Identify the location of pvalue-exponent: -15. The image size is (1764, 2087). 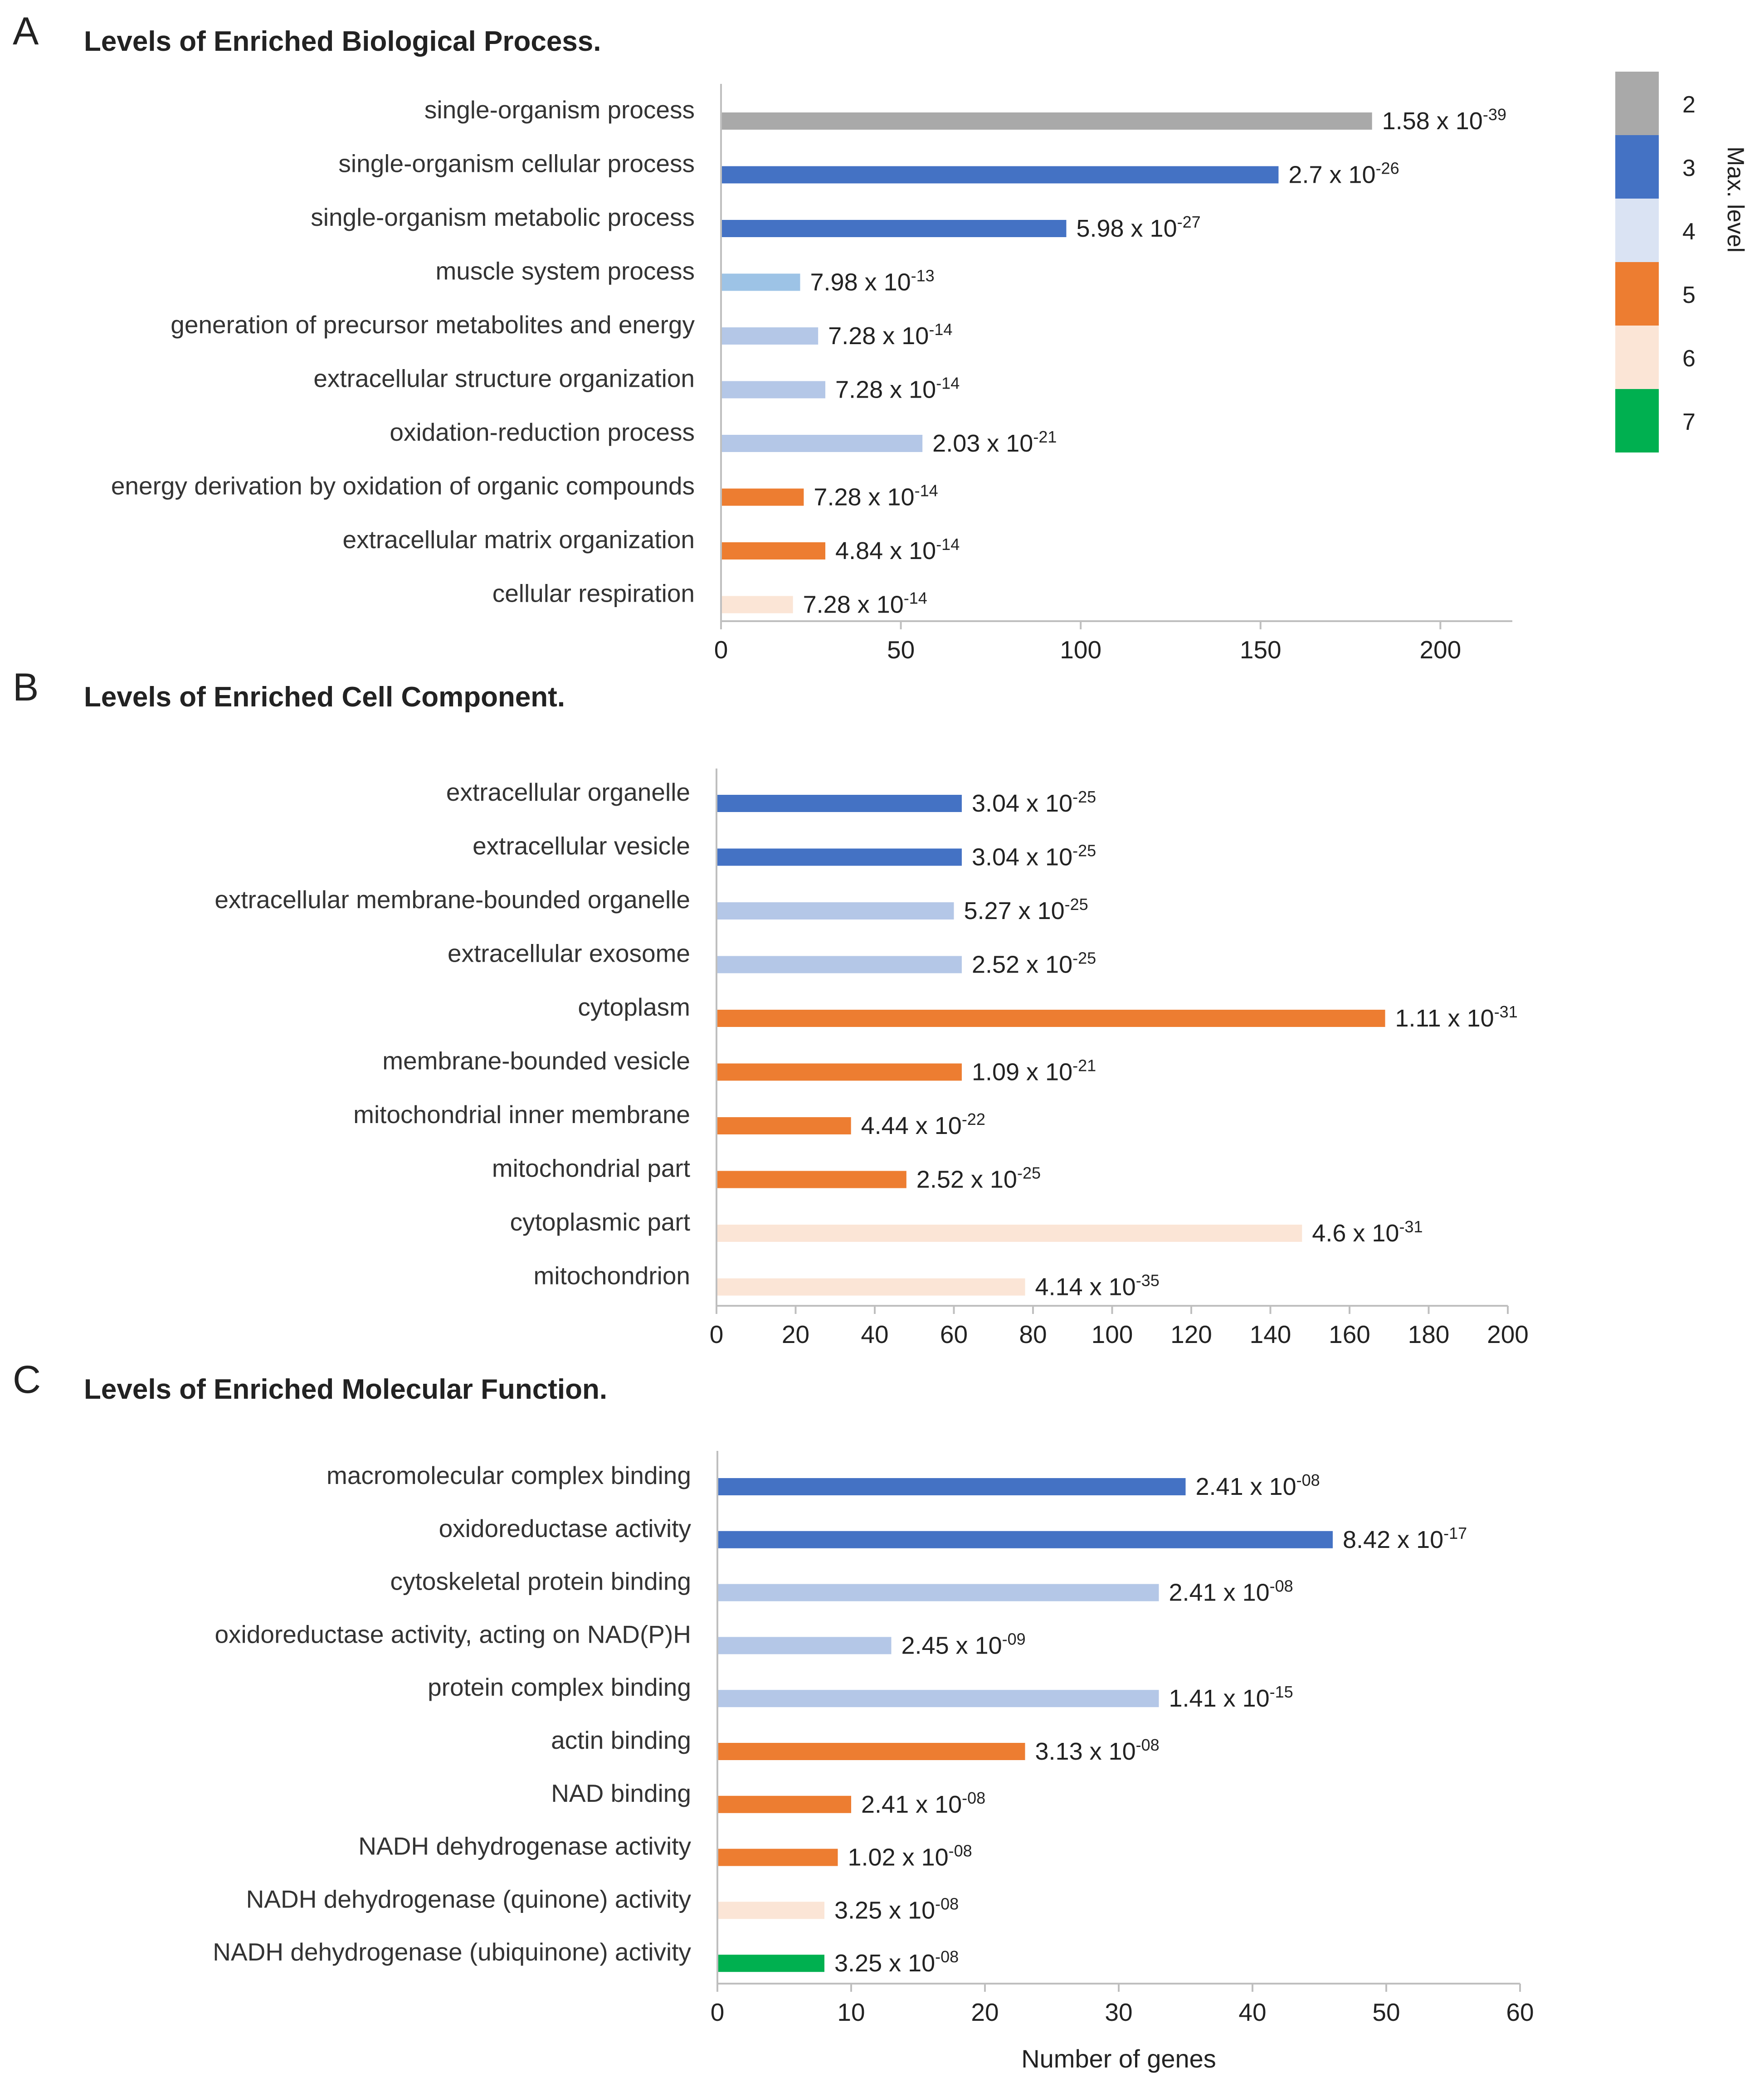
(1281, 1692).